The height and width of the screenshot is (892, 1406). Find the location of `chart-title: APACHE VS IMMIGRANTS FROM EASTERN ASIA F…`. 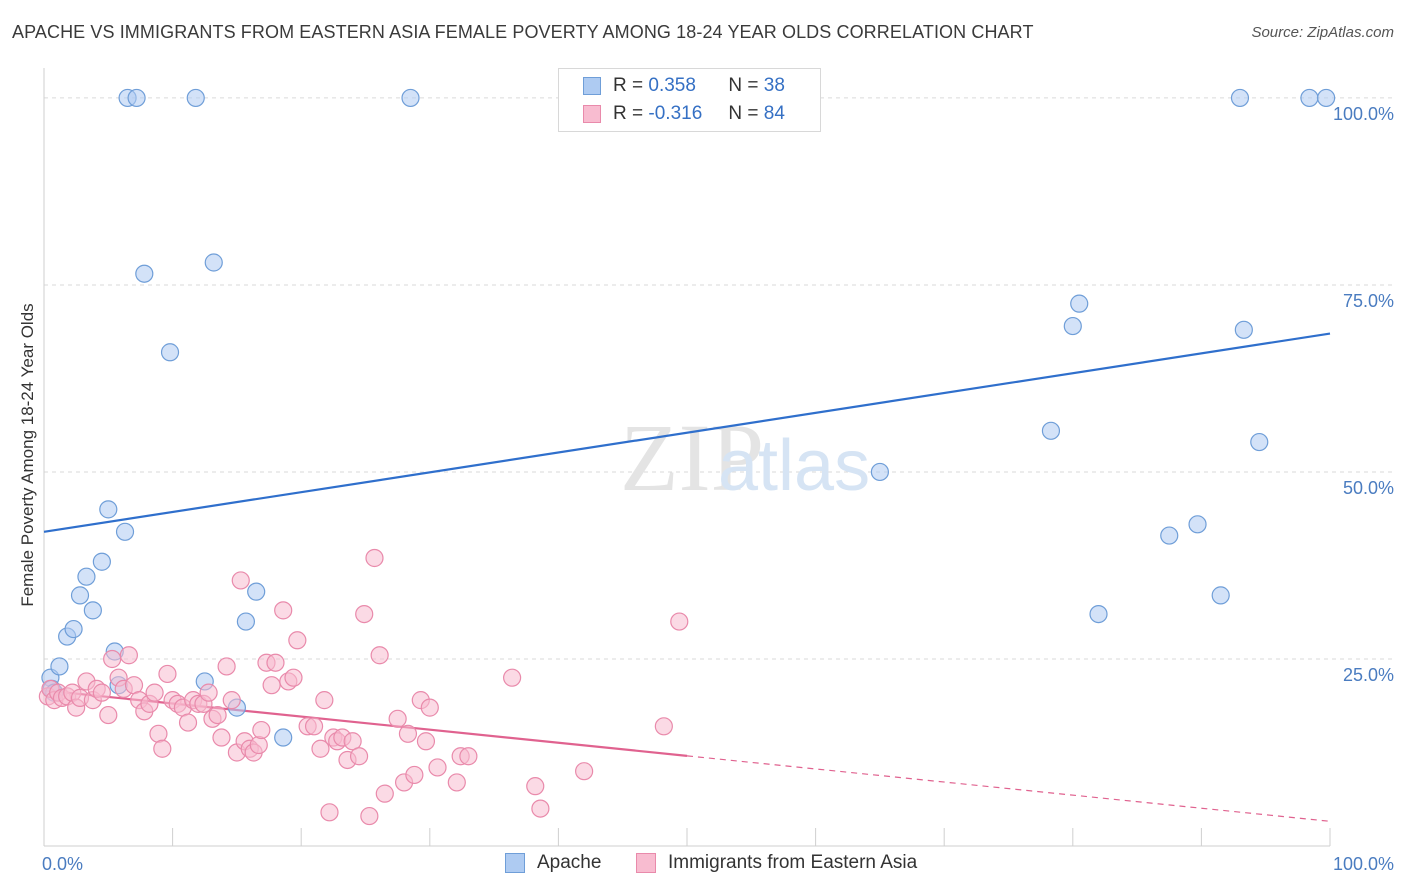

chart-title: APACHE VS IMMIGRANTS FROM EASTERN ASIA F… is located at coordinates (523, 32).